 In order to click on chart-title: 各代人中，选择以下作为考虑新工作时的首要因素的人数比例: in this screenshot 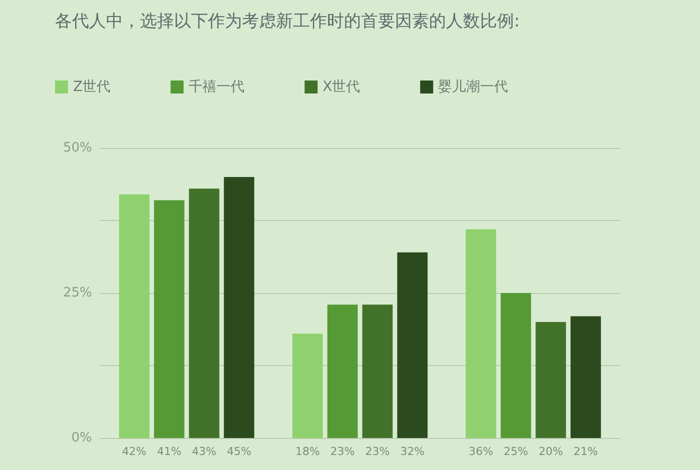, I will do `click(287, 22)`.